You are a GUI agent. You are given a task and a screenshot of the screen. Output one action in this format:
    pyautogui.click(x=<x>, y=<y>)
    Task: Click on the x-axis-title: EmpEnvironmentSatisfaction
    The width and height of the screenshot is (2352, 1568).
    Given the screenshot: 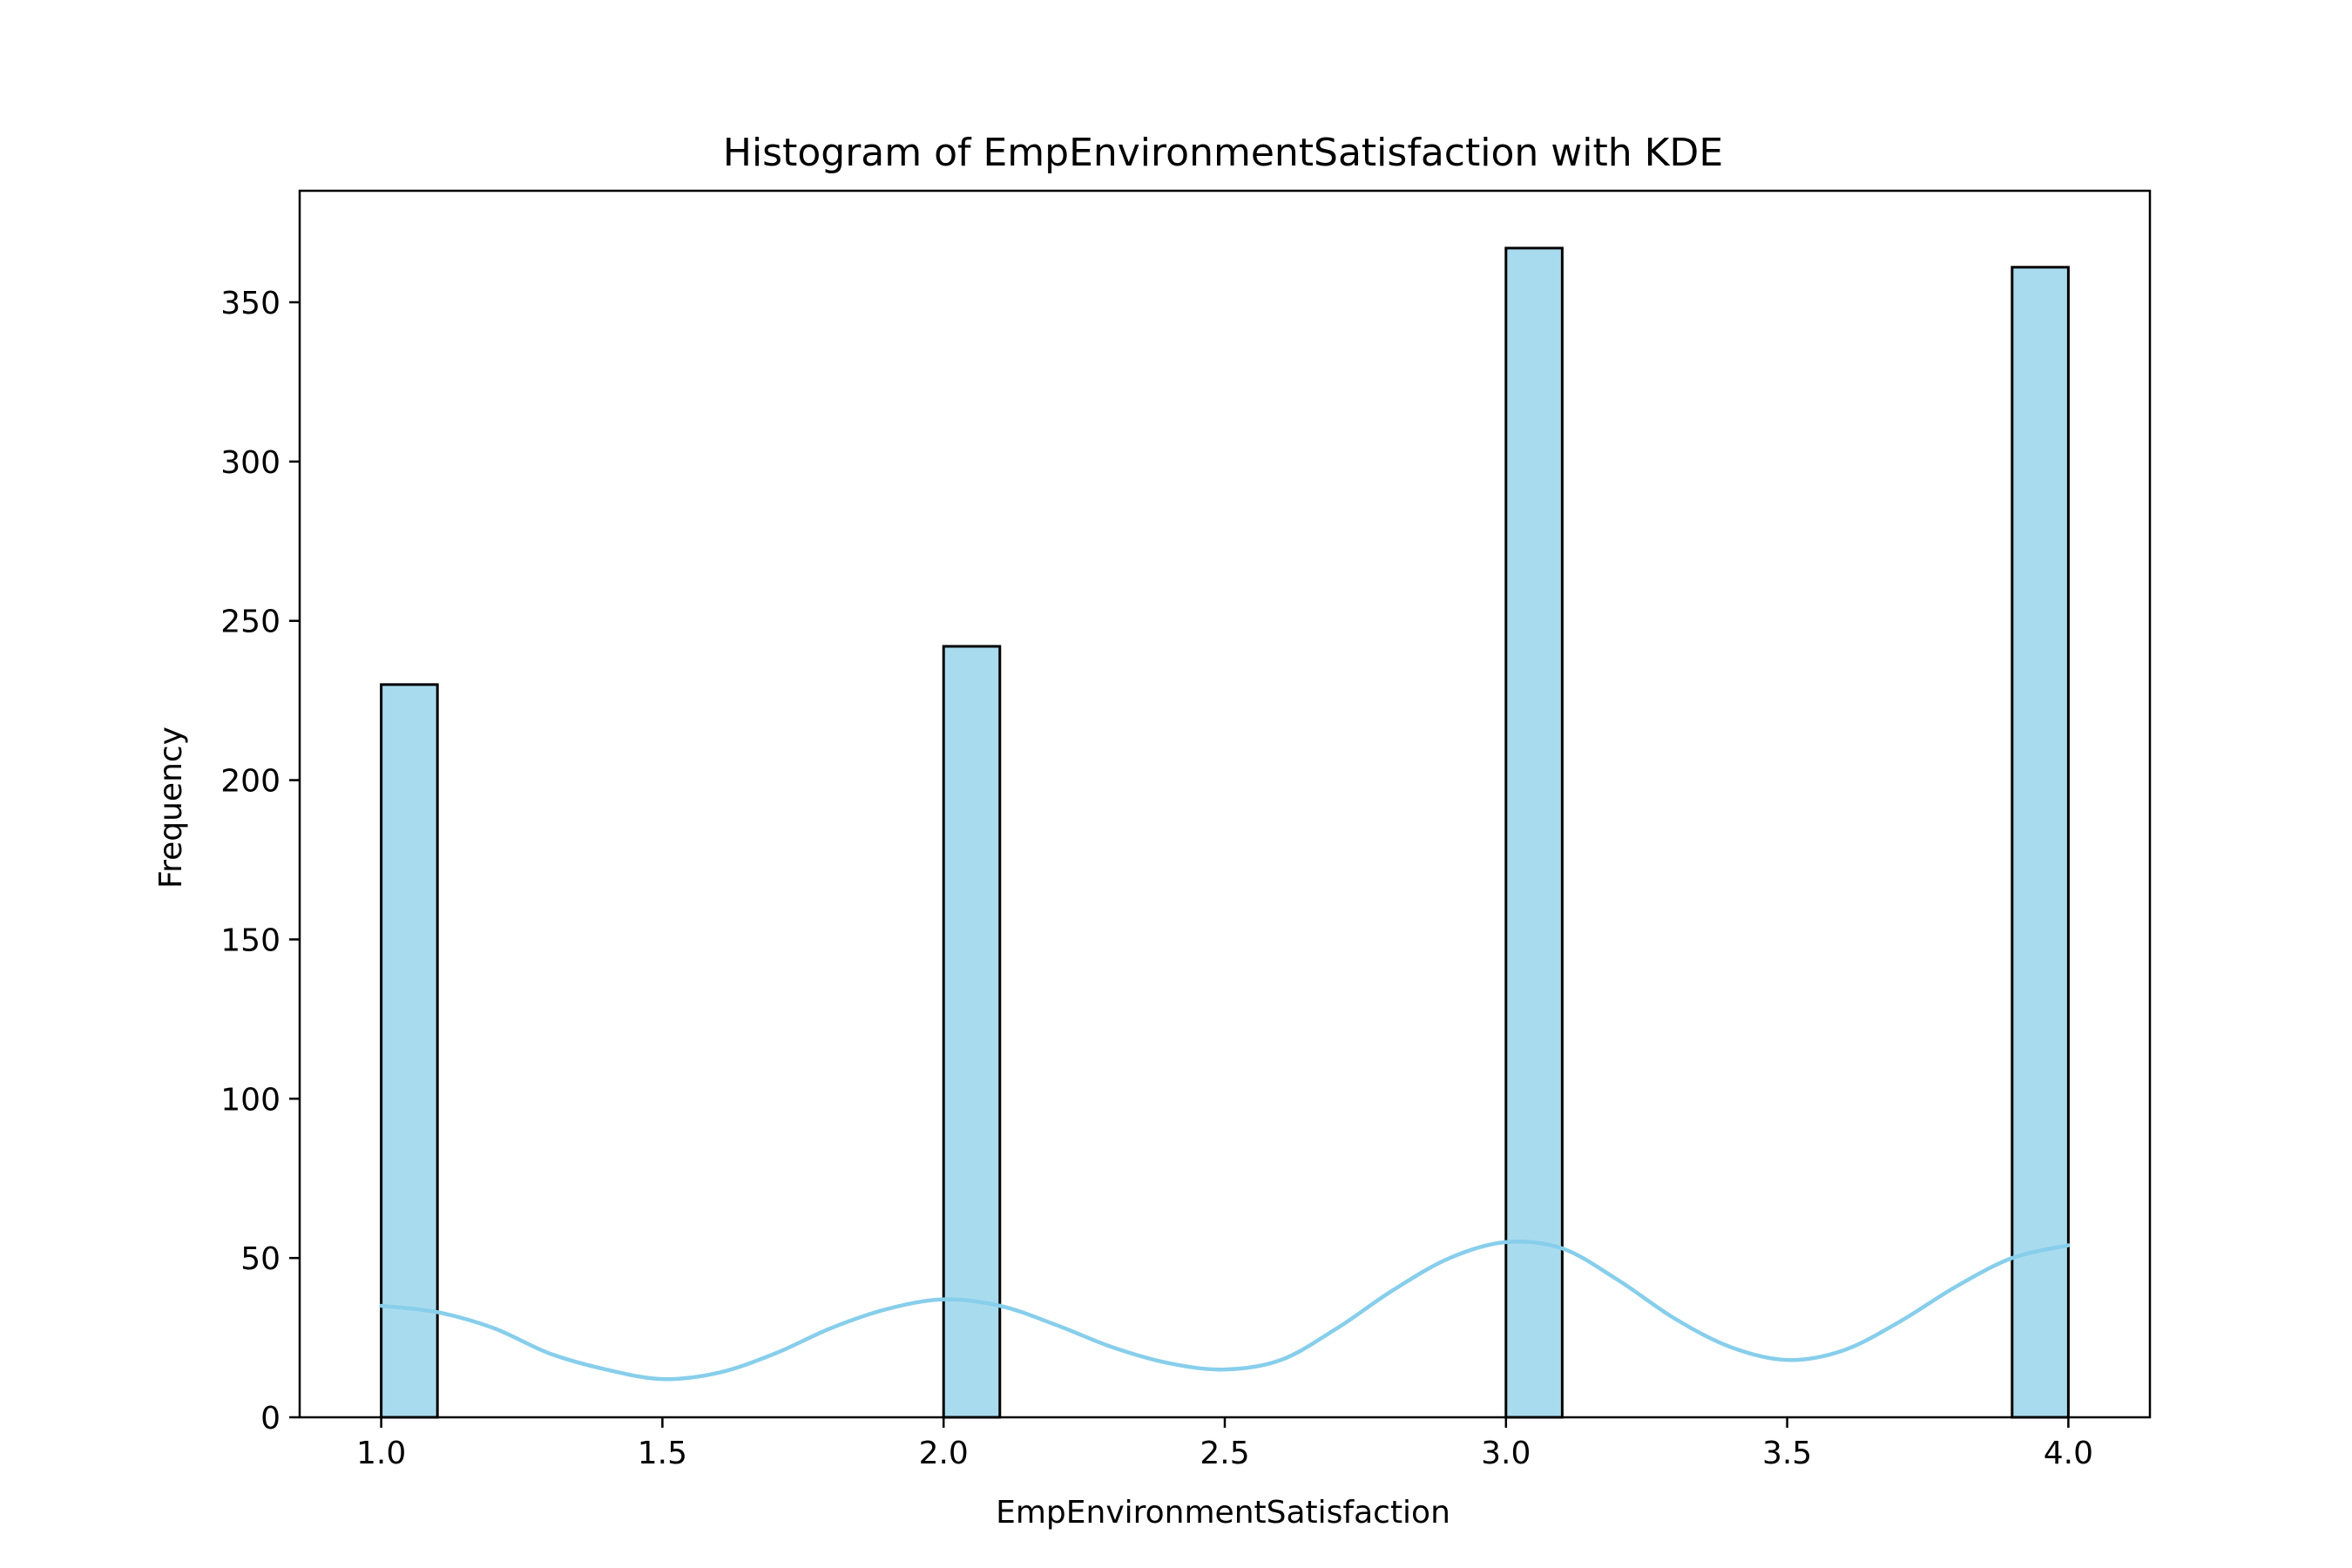 What is the action you would take?
    pyautogui.click(x=1223, y=1513)
    